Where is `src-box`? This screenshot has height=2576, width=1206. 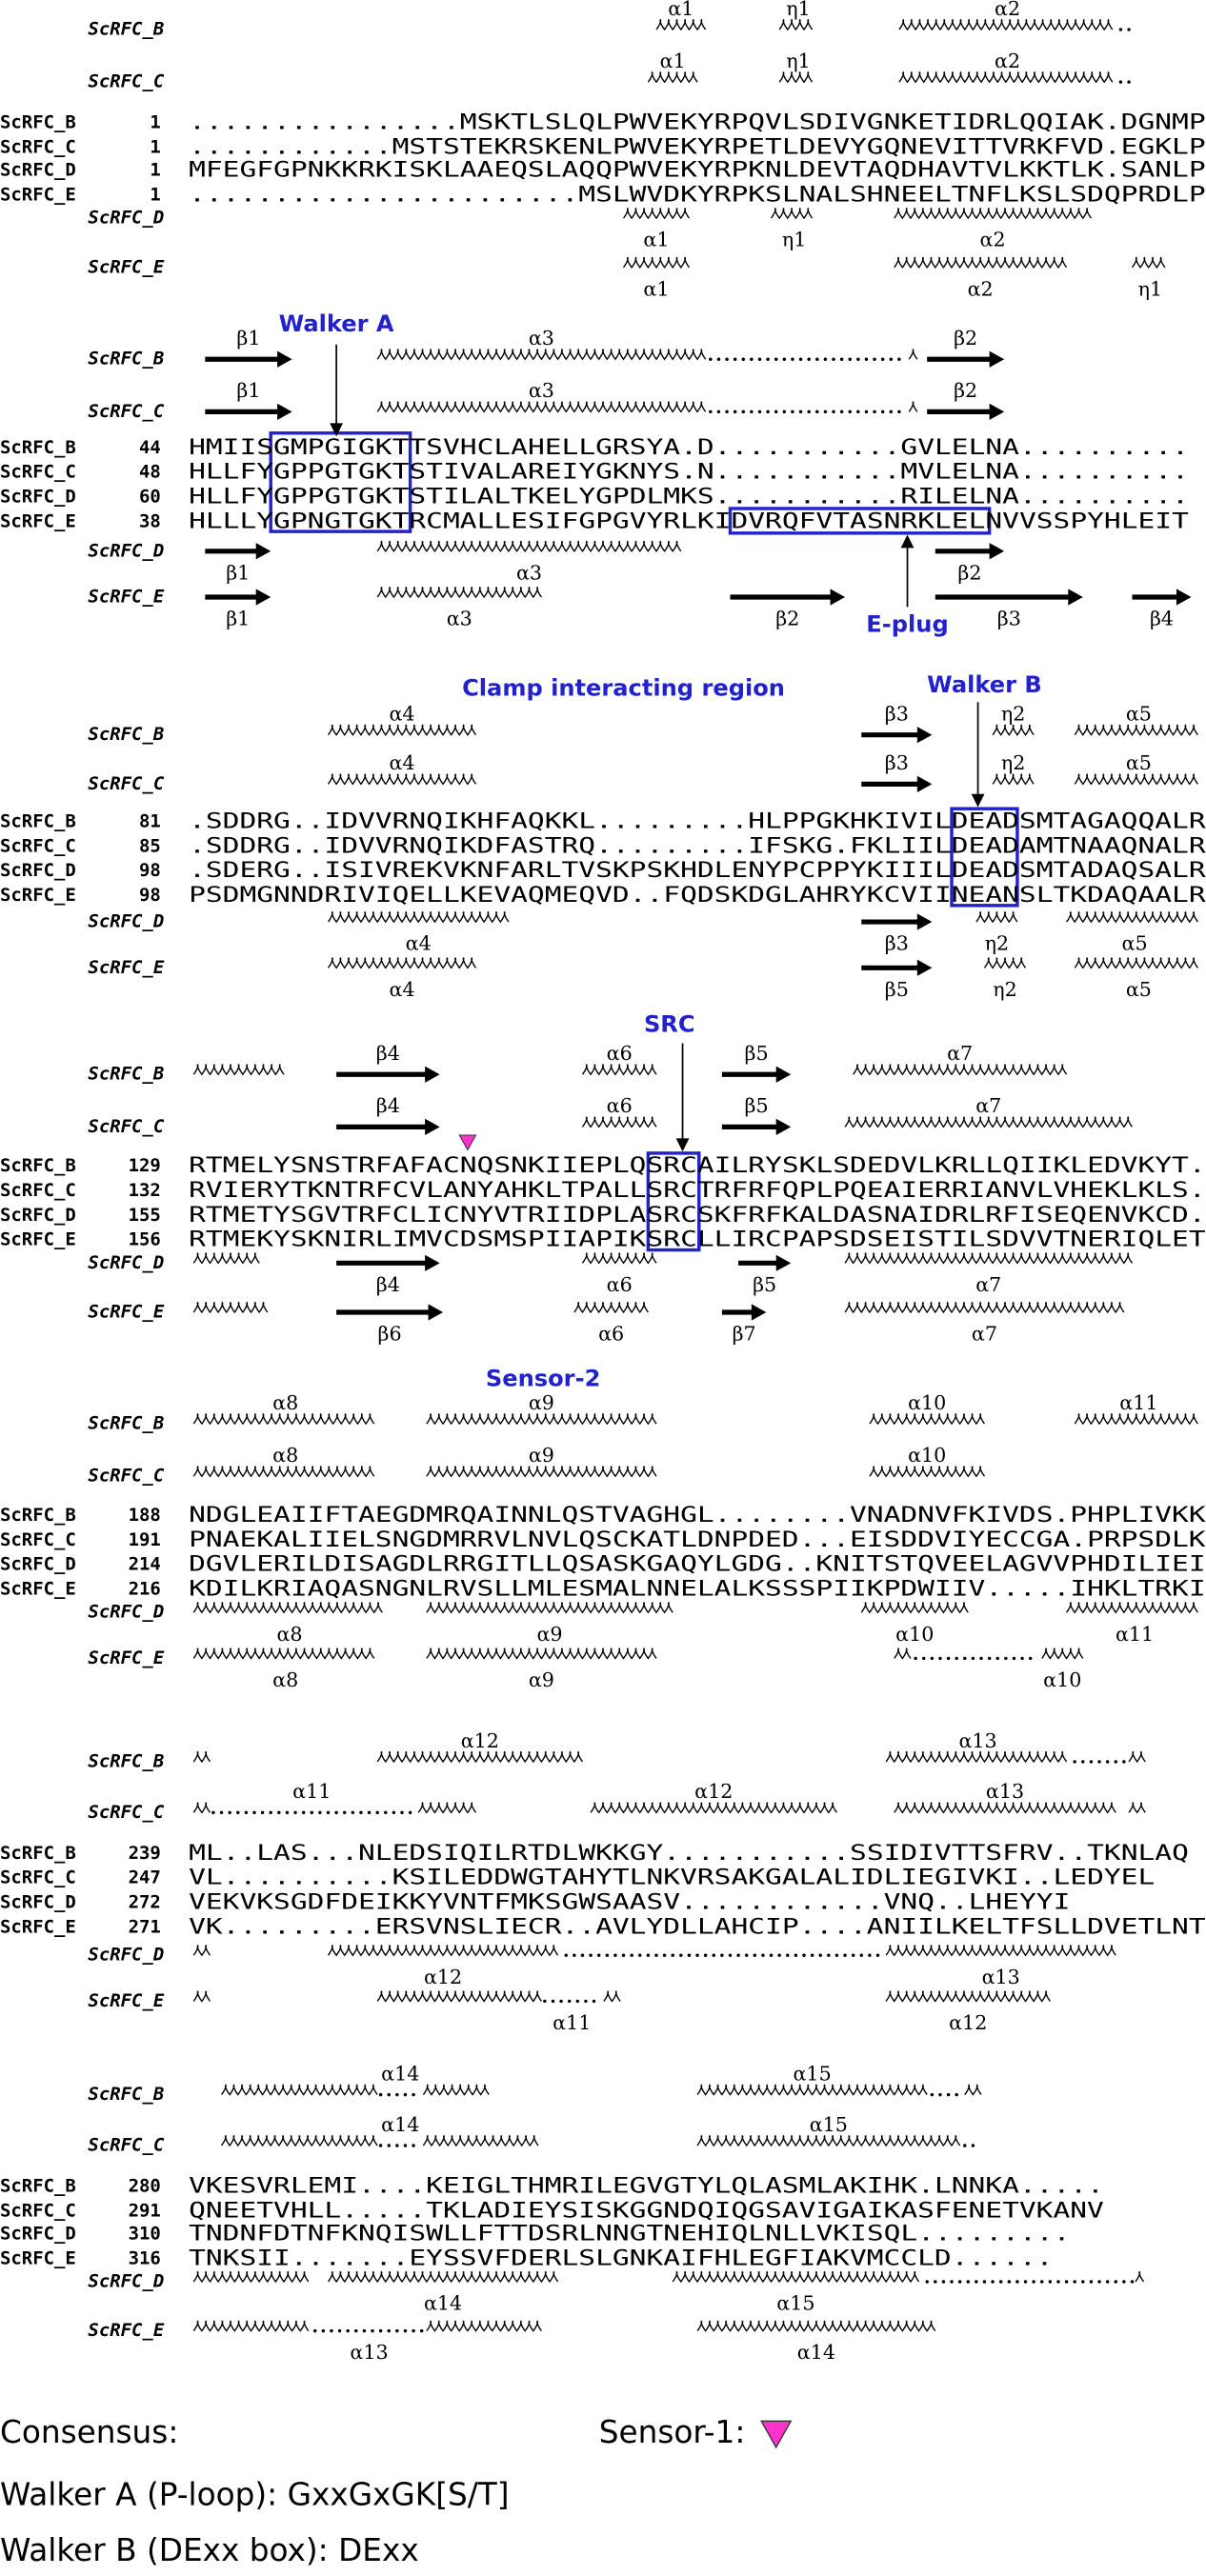 src-box is located at coordinates (673, 1201).